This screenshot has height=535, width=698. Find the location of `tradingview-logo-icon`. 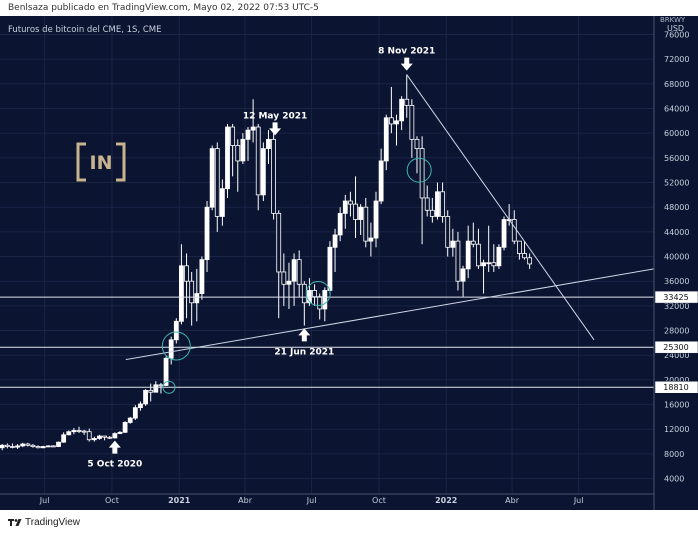

tradingview-logo-icon is located at coordinates (15, 522).